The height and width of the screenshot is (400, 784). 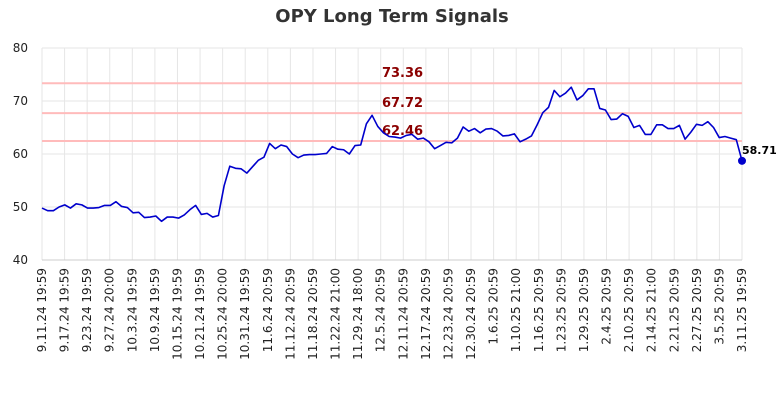 What do you see at coordinates (245, 314) in the screenshot?
I see `x-tick-label: 10.31.24 19:59` at bounding box center [245, 314].